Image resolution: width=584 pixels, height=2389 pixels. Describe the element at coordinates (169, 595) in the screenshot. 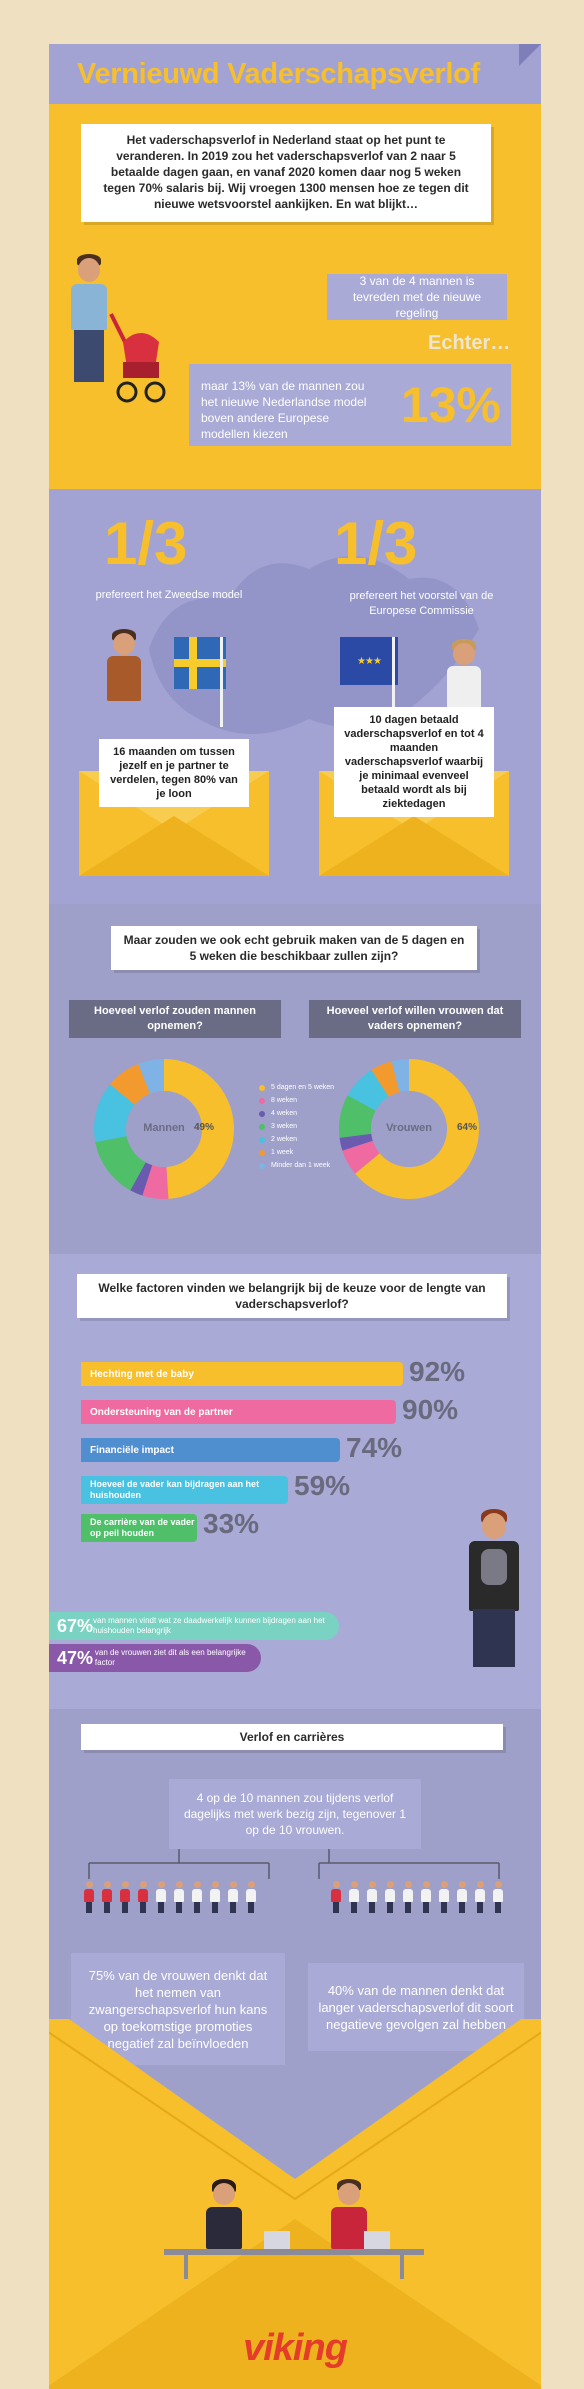

I see `swedish-label: prefereert het Zweedse model` at that location.